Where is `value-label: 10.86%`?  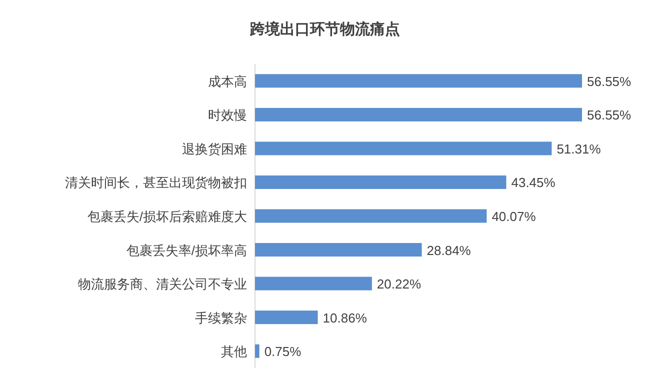 value-label: 10.86% is located at coordinates (344, 318).